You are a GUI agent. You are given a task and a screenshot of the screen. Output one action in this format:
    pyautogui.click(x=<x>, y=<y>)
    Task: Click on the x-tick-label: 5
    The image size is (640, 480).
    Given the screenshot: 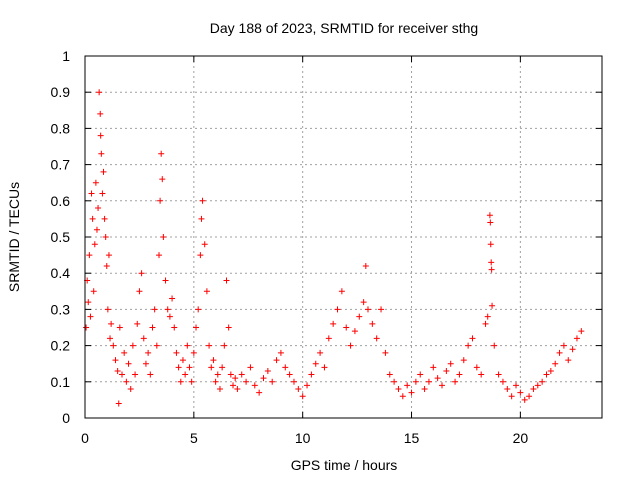 What is the action you would take?
    pyautogui.click(x=194, y=438)
    